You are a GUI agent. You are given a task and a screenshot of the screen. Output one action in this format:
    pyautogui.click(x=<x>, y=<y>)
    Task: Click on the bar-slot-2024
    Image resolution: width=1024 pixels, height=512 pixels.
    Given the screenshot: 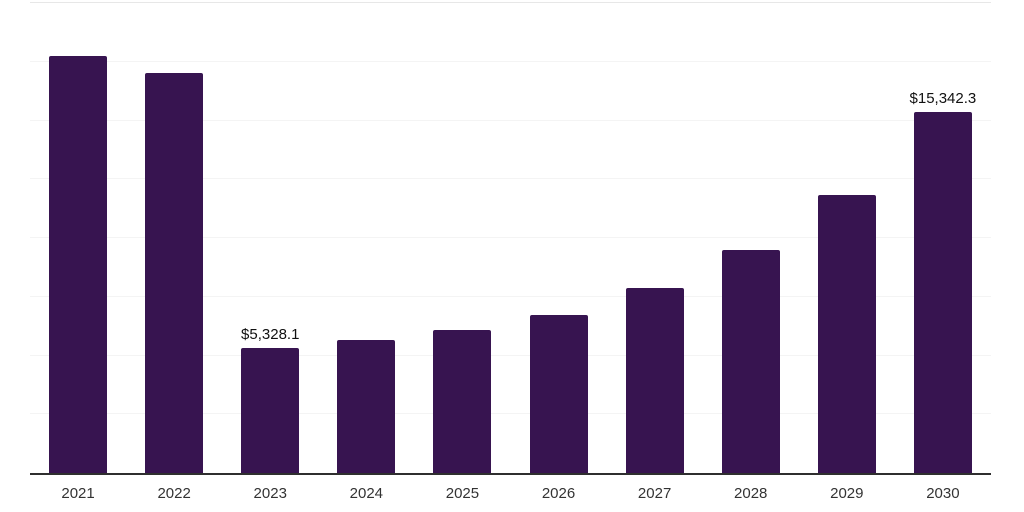 What is the action you would take?
    pyautogui.click(x=366, y=238)
    